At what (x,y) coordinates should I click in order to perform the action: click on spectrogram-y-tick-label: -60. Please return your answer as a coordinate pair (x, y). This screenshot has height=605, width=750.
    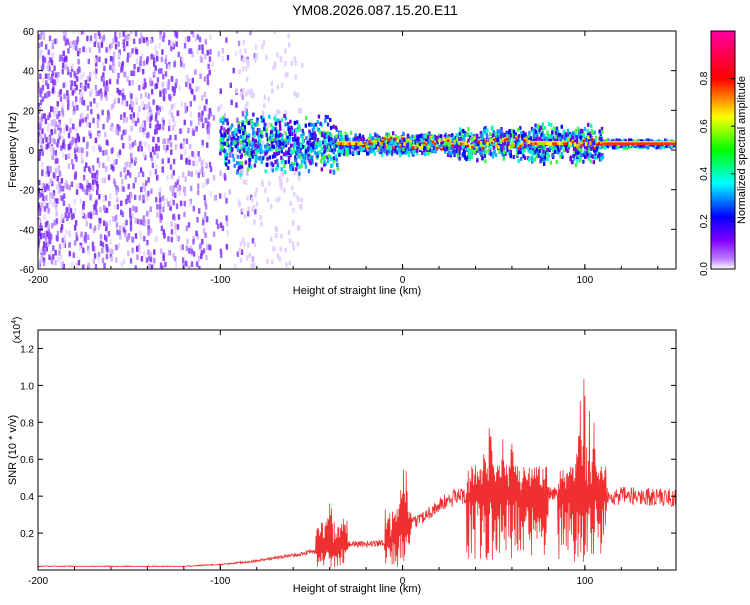
    Looking at the image, I should click on (27, 270).